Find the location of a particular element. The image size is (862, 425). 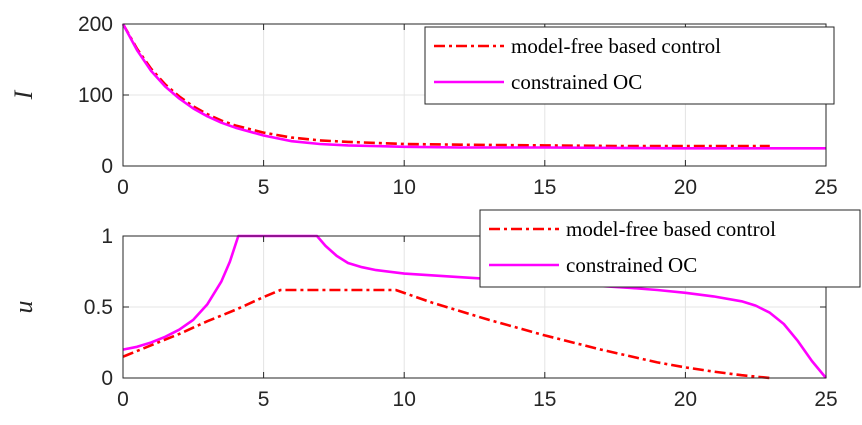

top-x-tick-label: 10 is located at coordinates (404, 187).